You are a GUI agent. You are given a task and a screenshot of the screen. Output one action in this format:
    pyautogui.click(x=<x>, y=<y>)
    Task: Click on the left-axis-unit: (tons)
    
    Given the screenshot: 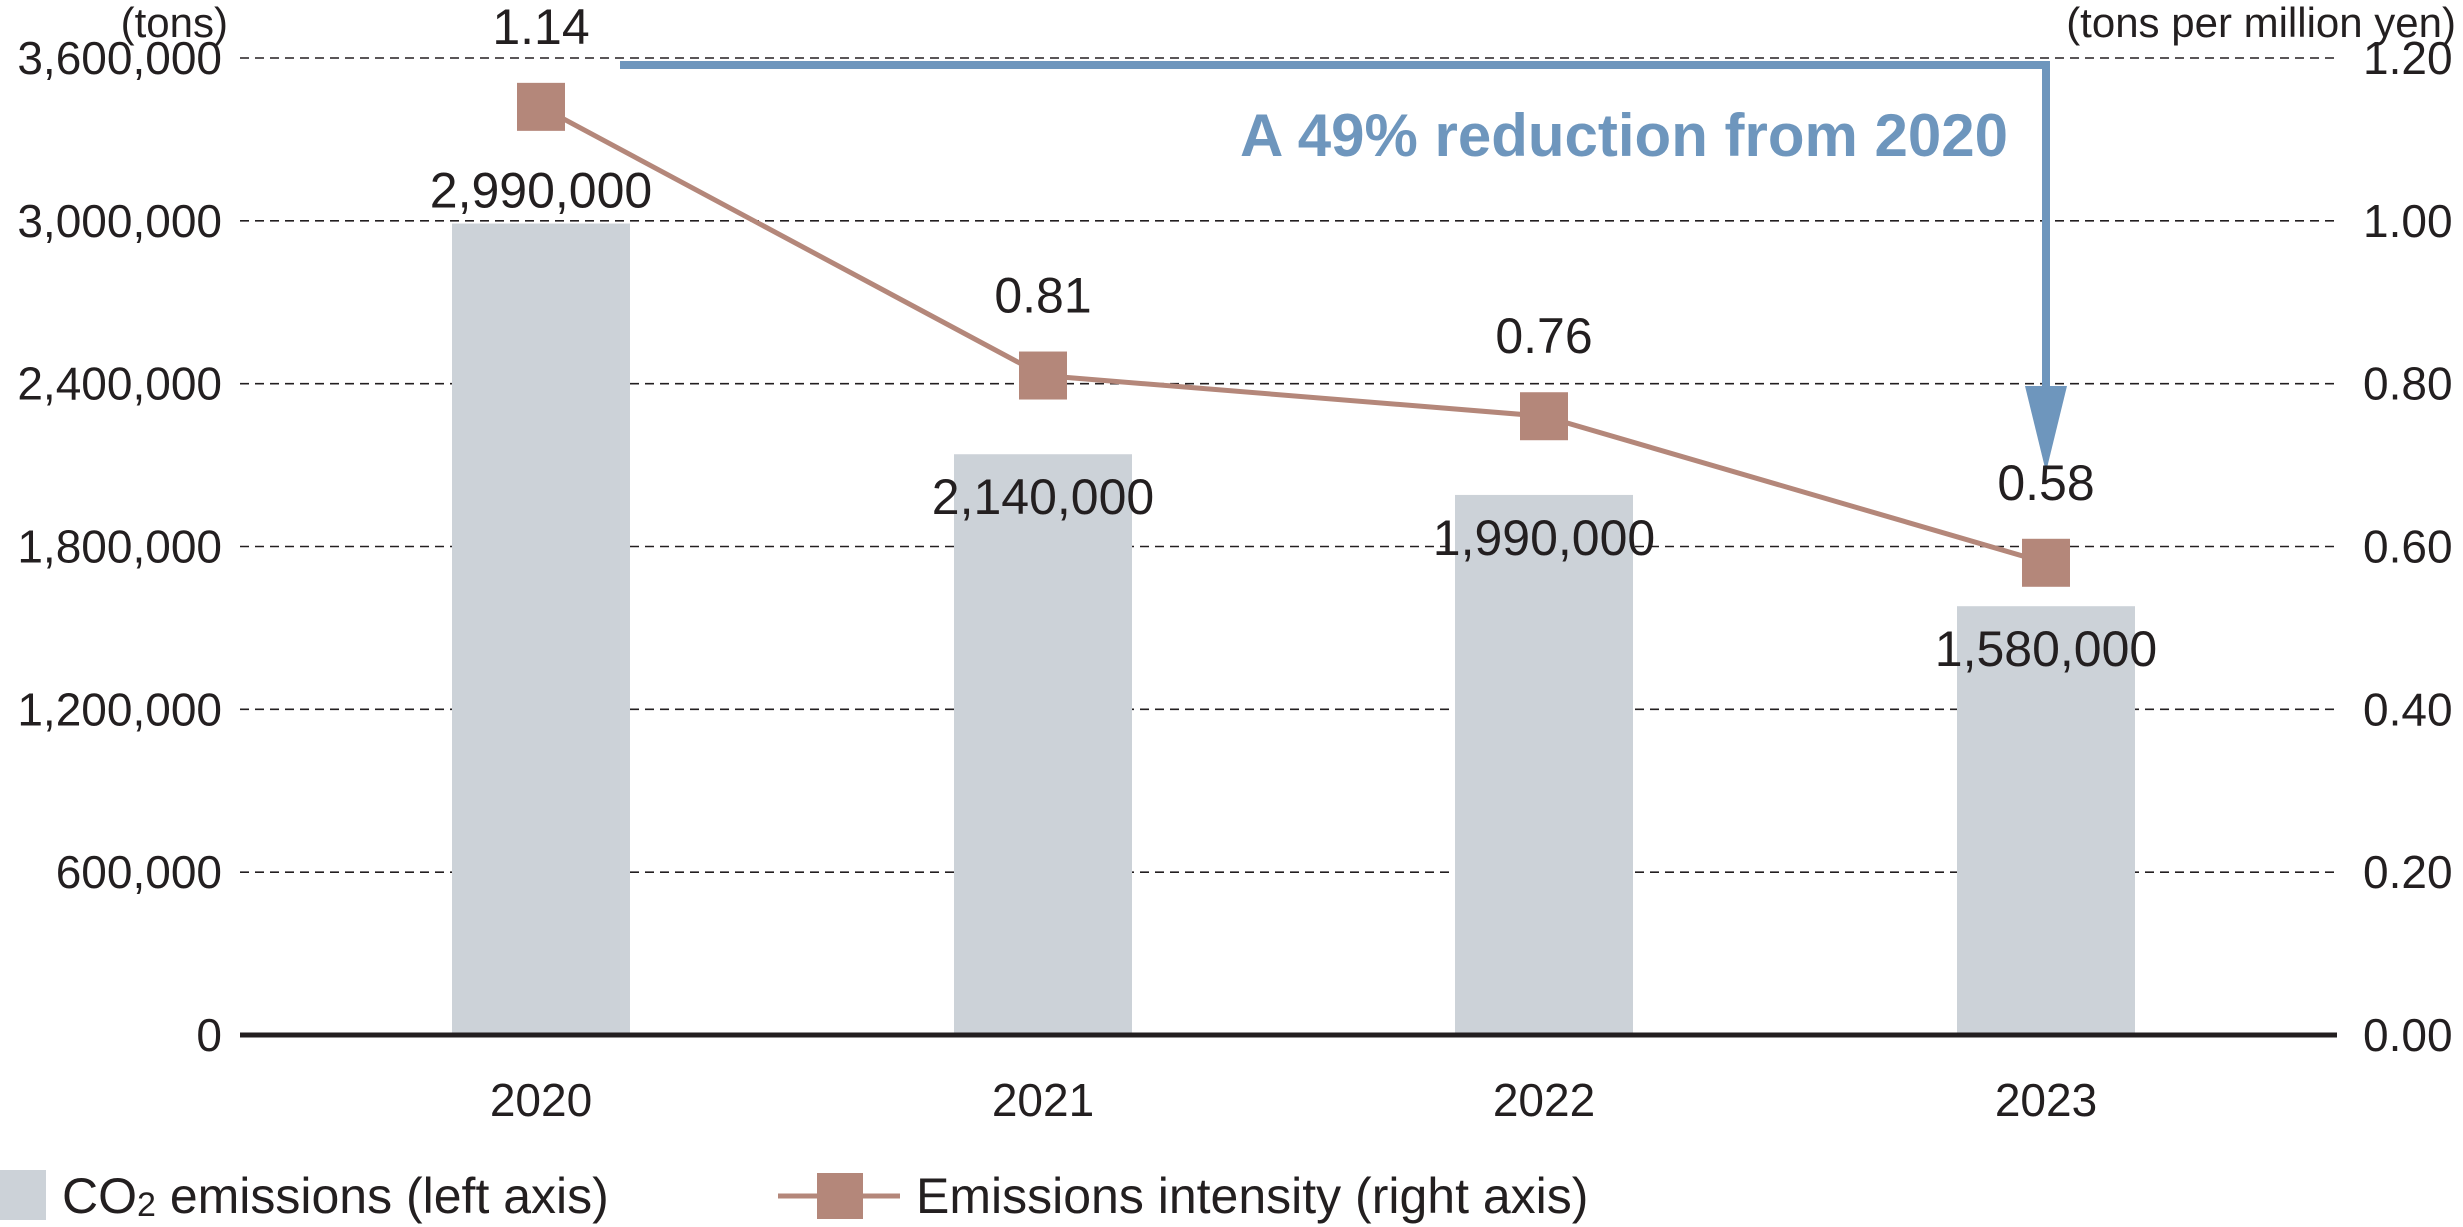 What is the action you would take?
    pyautogui.click(x=174, y=23)
    